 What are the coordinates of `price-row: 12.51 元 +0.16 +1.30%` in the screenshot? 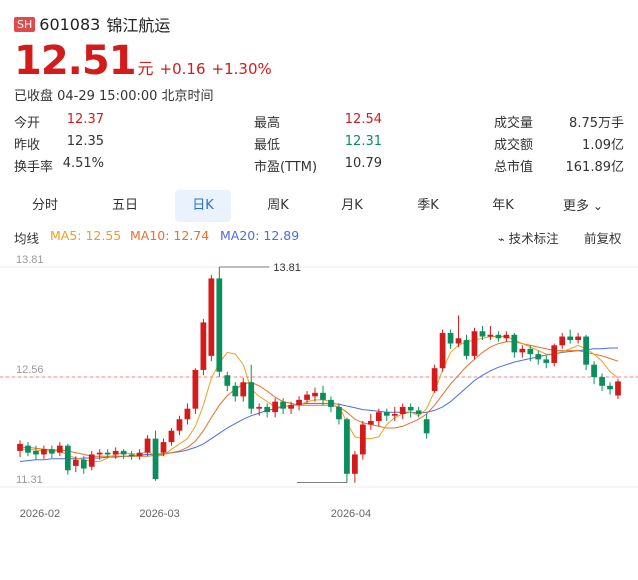 It's located at (143, 61).